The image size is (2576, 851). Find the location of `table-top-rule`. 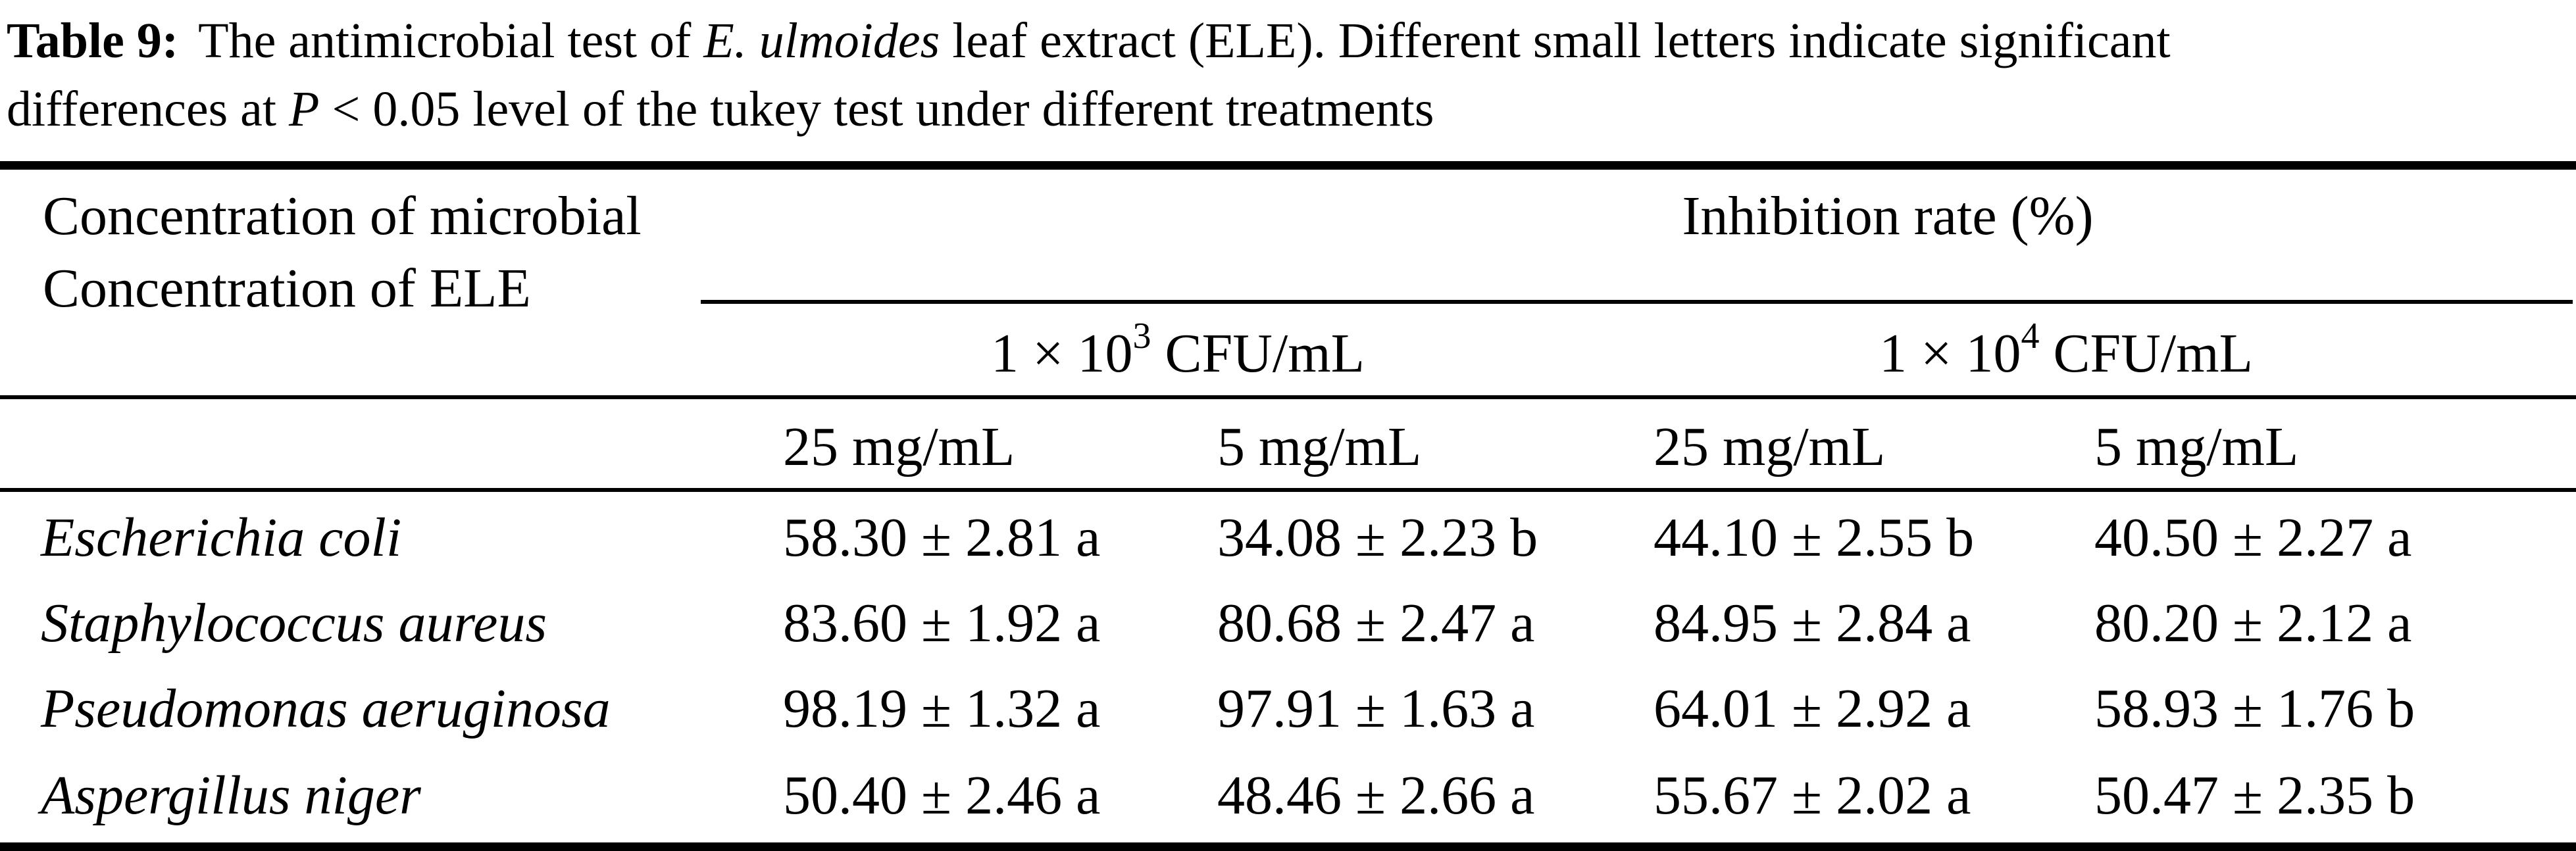

table-top-rule is located at coordinates (1288, 165).